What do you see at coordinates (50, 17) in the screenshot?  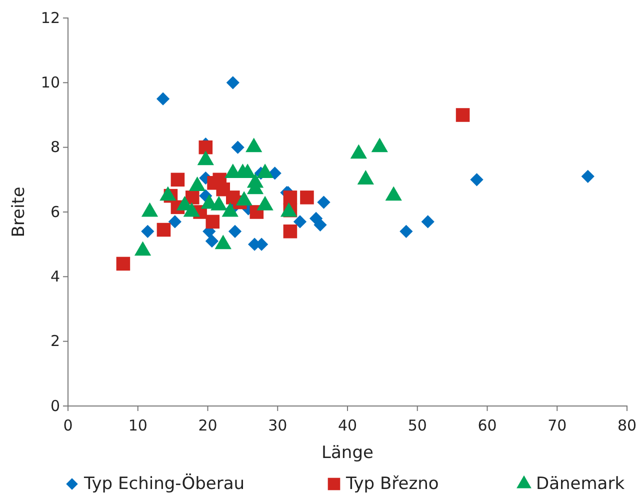 I see `y-tick-label: 12` at bounding box center [50, 17].